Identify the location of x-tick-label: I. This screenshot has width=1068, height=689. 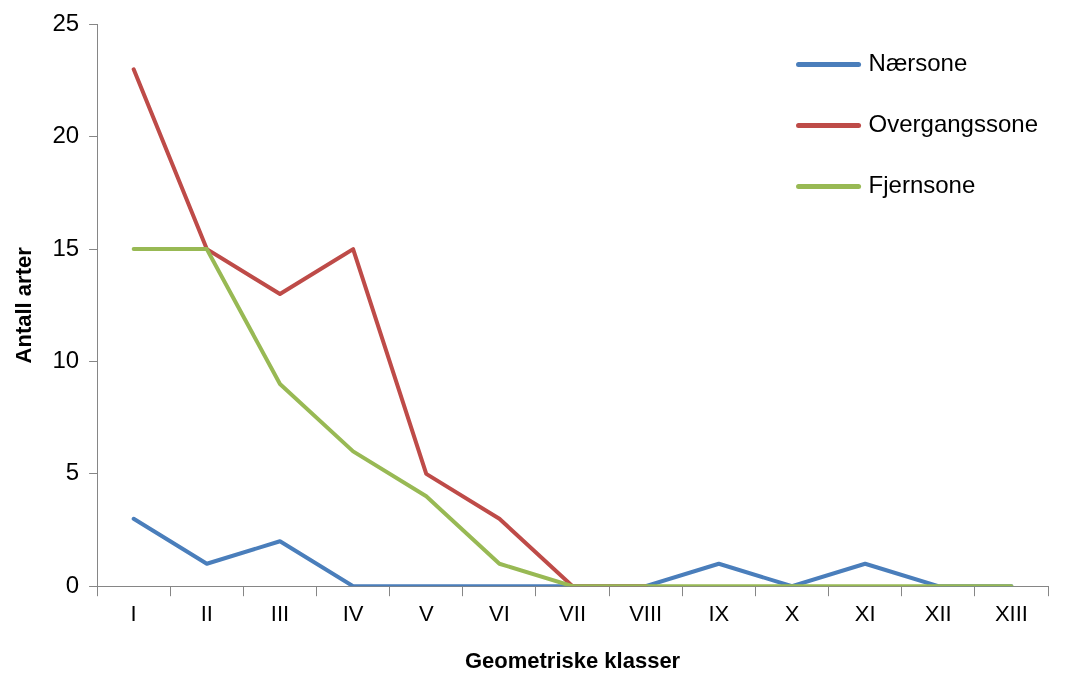
(133, 614).